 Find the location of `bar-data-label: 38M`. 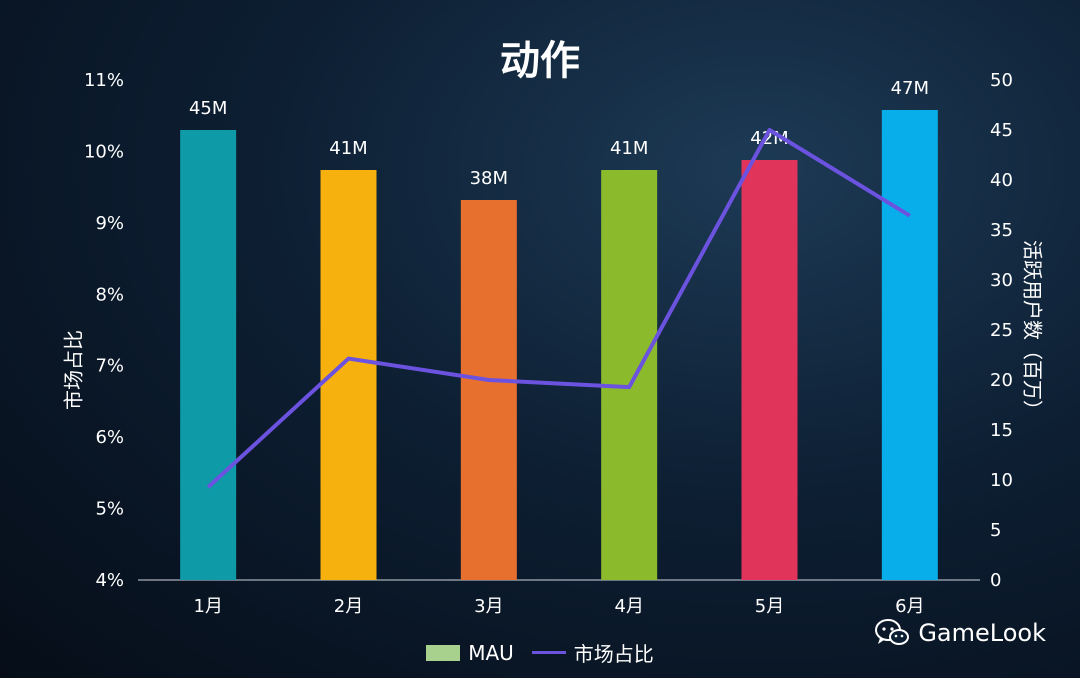

bar-data-label: 38M is located at coordinates (489, 178).